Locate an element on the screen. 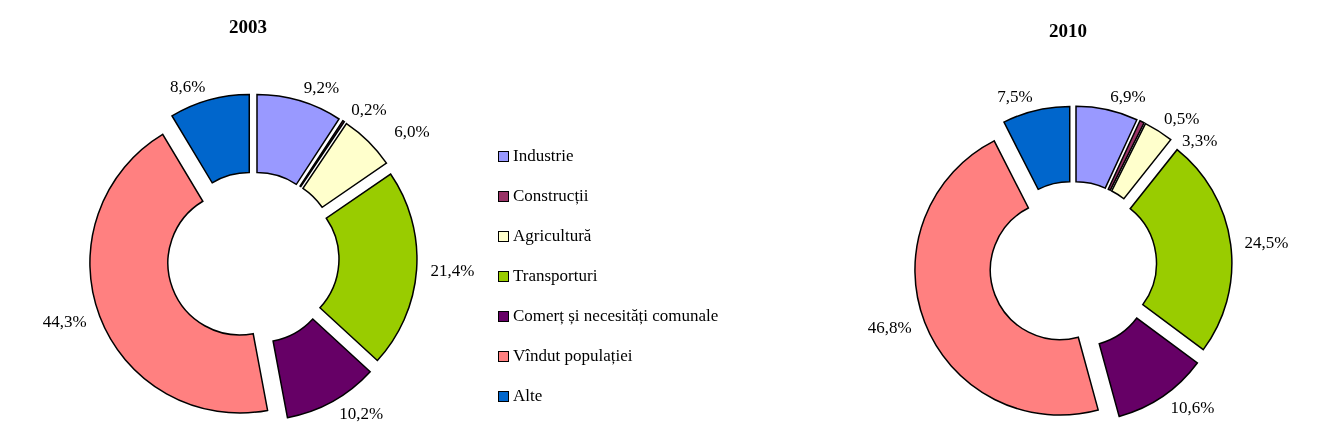 The height and width of the screenshot is (446, 1340). legend-label: Agricultură is located at coordinates (552, 236).